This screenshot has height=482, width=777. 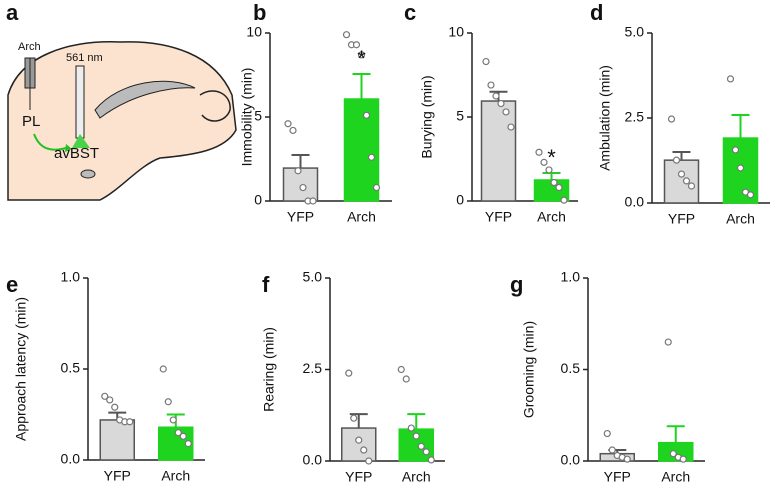 What do you see at coordinates (21, 369) in the screenshot?
I see `y-axis-label: Approach latency (min)` at bounding box center [21, 369].